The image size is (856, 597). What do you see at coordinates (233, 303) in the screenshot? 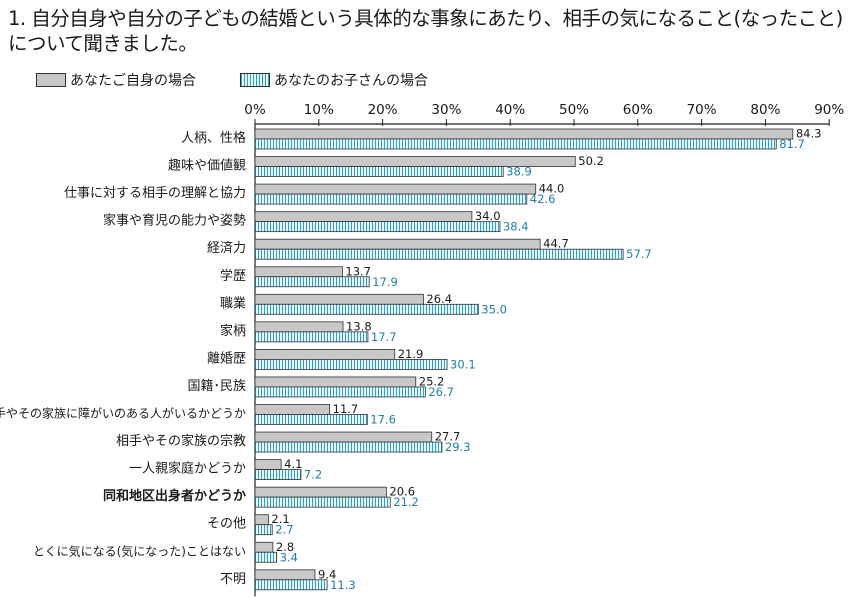
I see `category-label: 職業` at bounding box center [233, 303].